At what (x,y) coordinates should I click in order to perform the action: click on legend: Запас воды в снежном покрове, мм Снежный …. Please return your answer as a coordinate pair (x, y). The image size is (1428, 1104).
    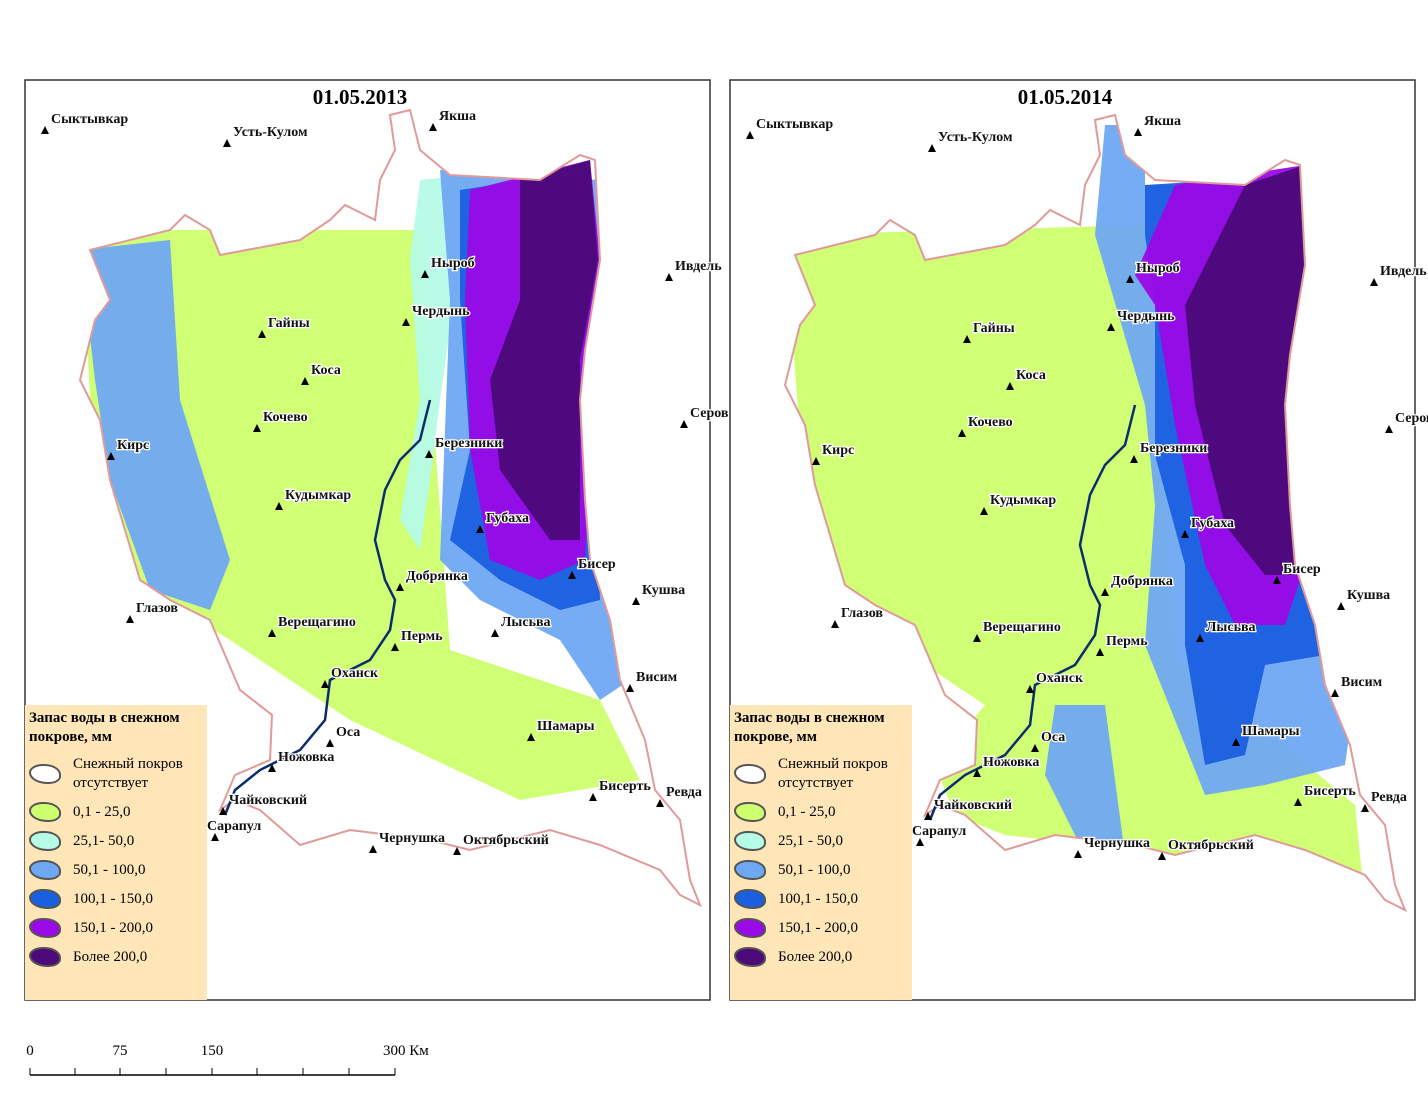
    Looking at the image, I should click on (116, 852).